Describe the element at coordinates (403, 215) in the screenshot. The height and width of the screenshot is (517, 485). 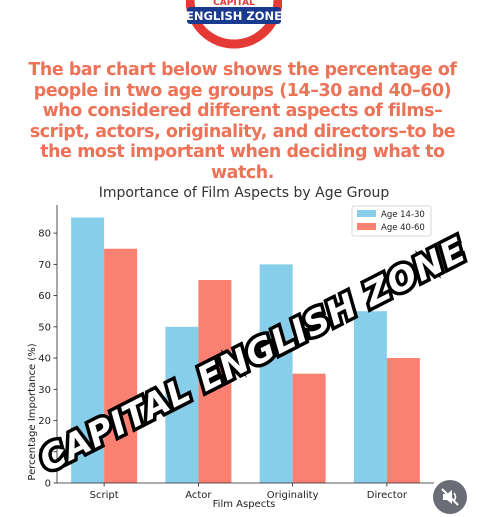
I see `legend-label-1: Age 14-30` at that location.